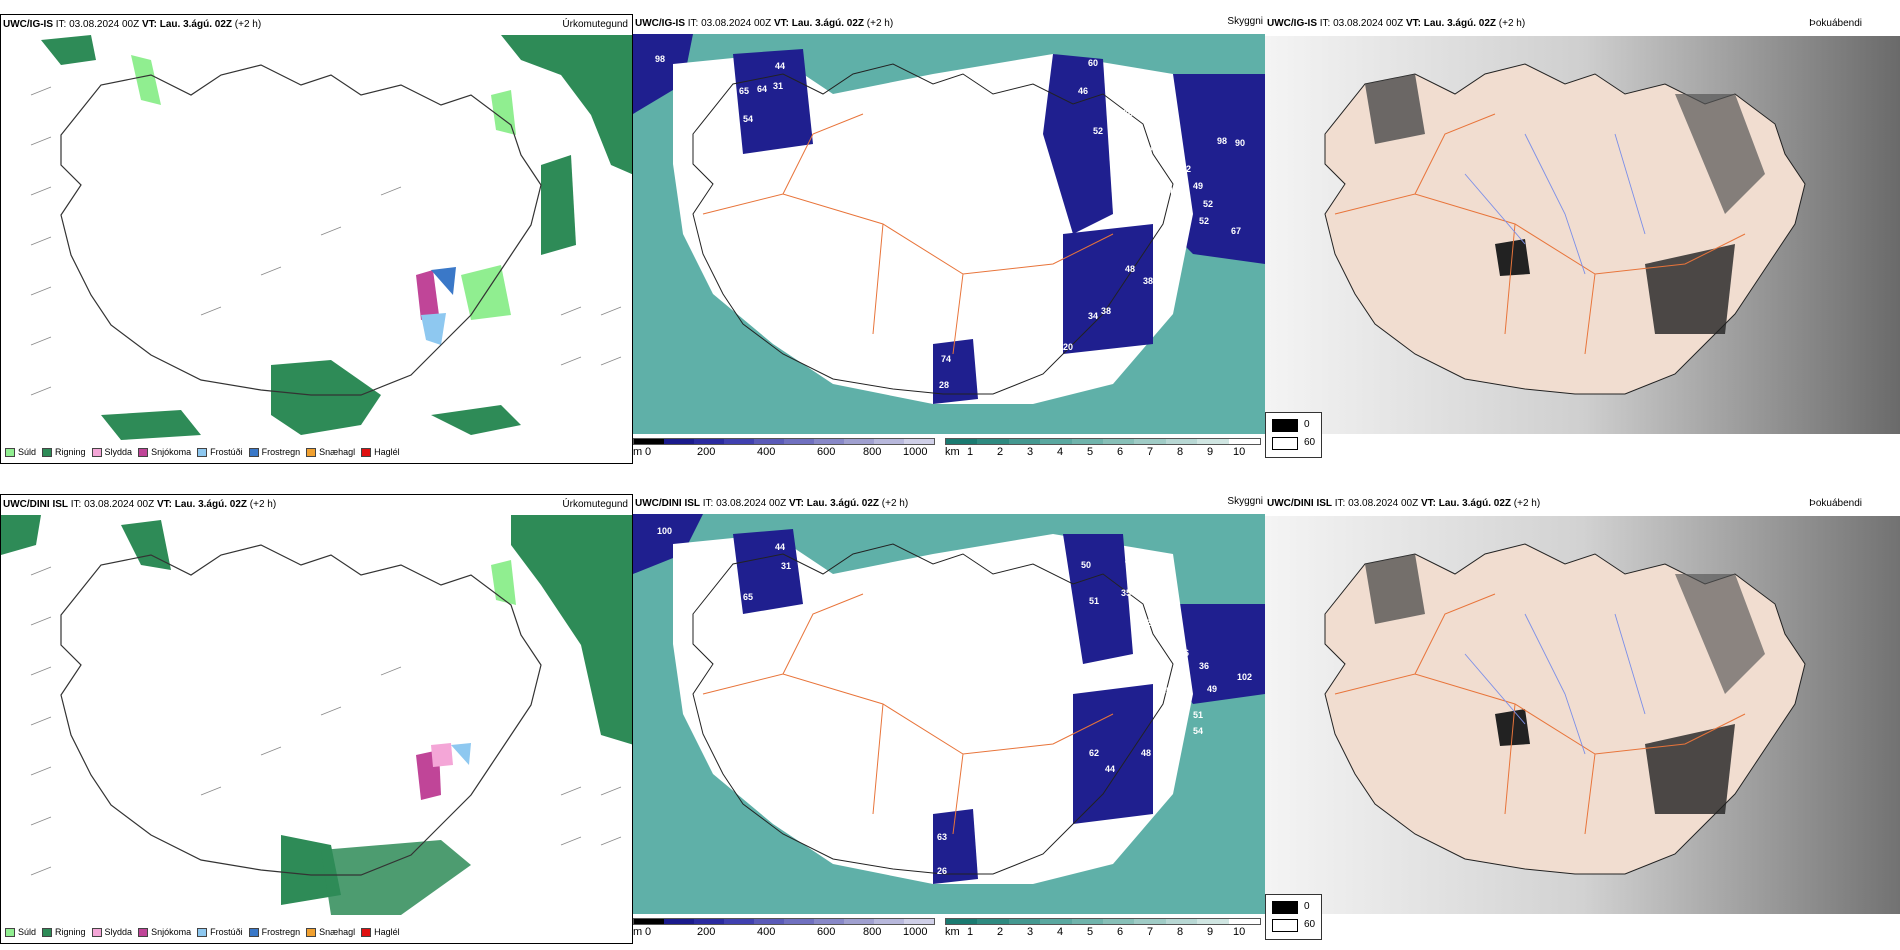 The width and height of the screenshot is (1900, 950). Describe the element at coordinates (944, 385) in the screenshot. I see `cloud-label: 28` at that location.